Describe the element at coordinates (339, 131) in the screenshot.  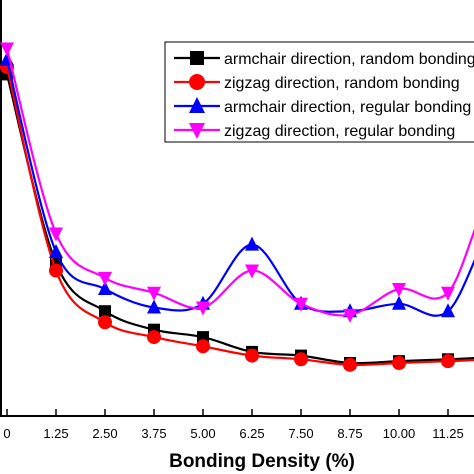
I see `legend-label: zigzag direction, regular bonding` at that location.